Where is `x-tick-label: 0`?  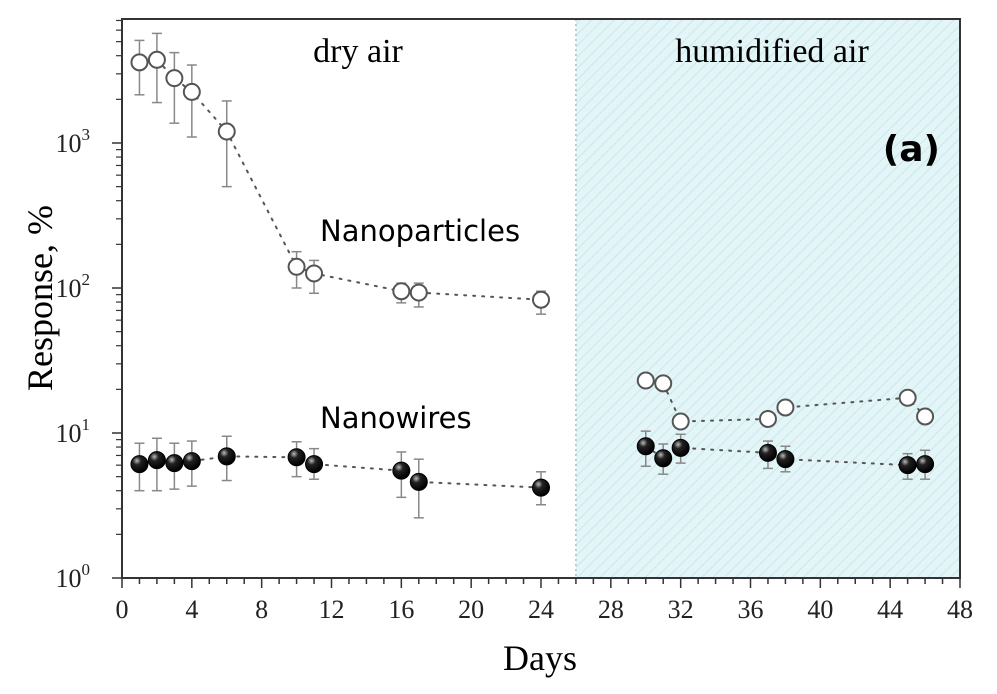
x-tick-label: 0 is located at coordinates (122, 609).